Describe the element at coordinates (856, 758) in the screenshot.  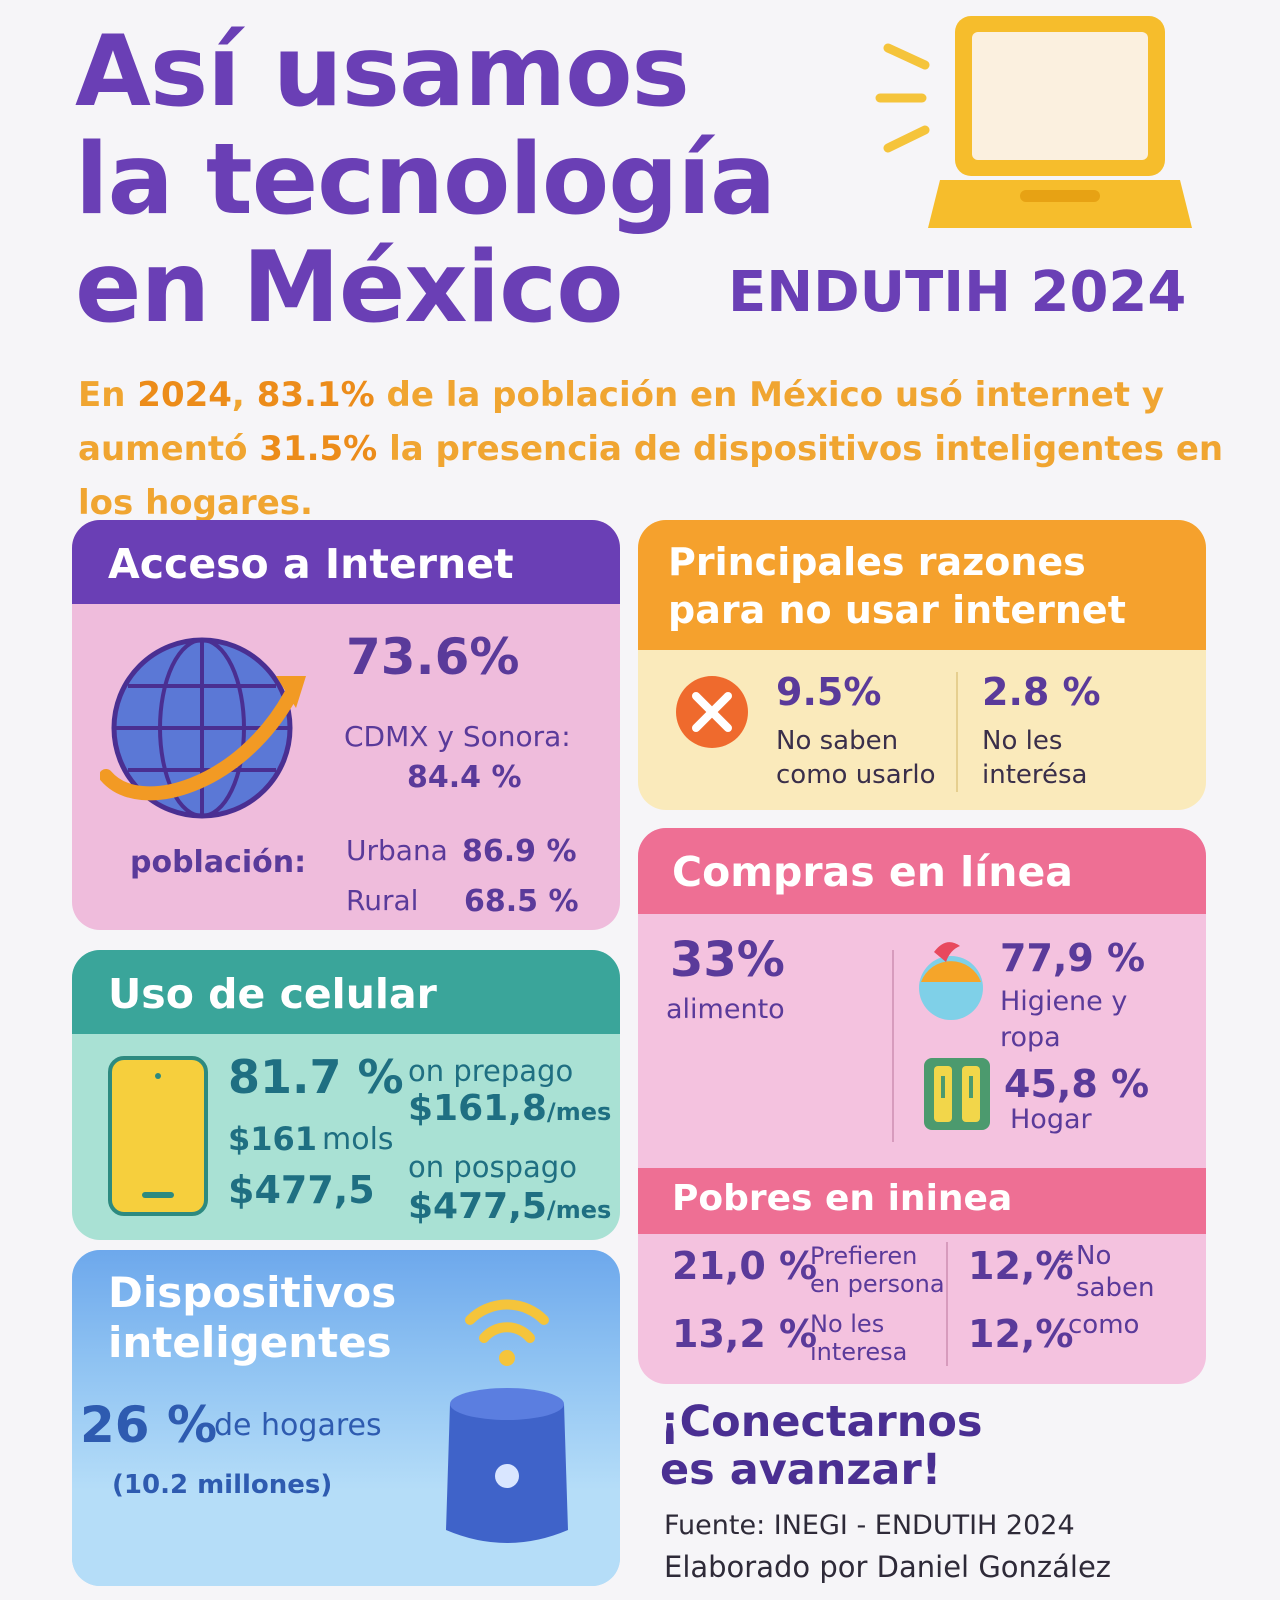
I see `r1-label: No saben como usarlo` at that location.